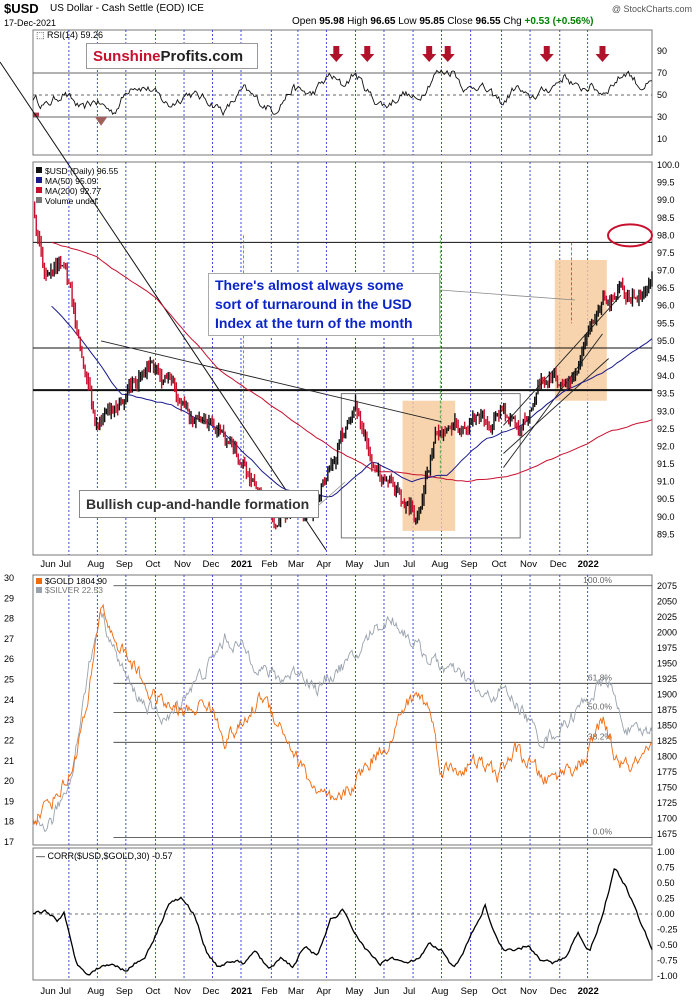 The width and height of the screenshot is (700, 1000). Describe the element at coordinates (9, 700) in the screenshot. I see `silver-tick-label: 24` at that location.